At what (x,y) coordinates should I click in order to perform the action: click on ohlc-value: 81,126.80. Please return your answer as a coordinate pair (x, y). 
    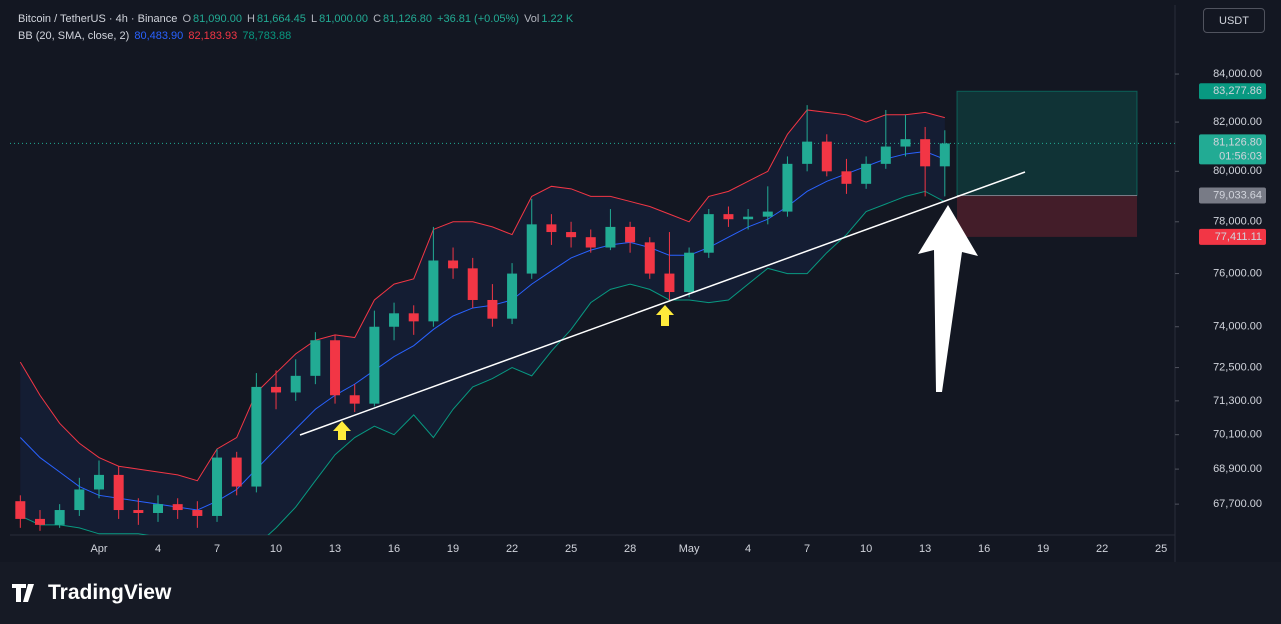
    Looking at the image, I should click on (407, 19).